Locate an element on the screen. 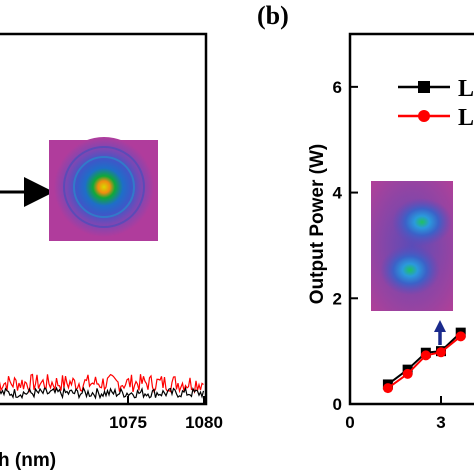  panel-a-mode-profile-image is located at coordinates (103, 189).